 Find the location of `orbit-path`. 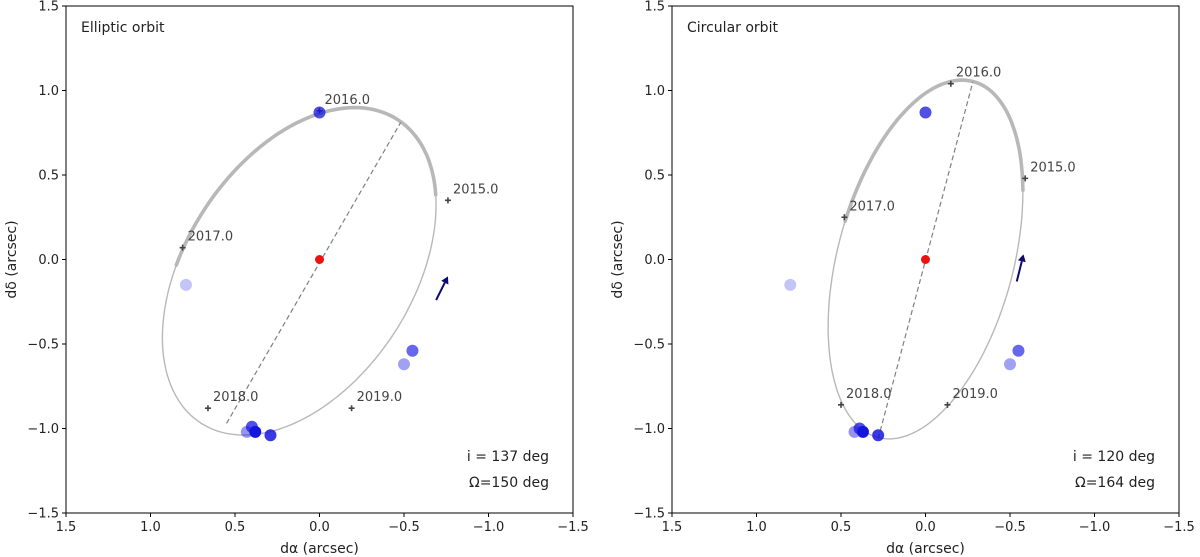

orbit-path is located at coordinates (299, 271).